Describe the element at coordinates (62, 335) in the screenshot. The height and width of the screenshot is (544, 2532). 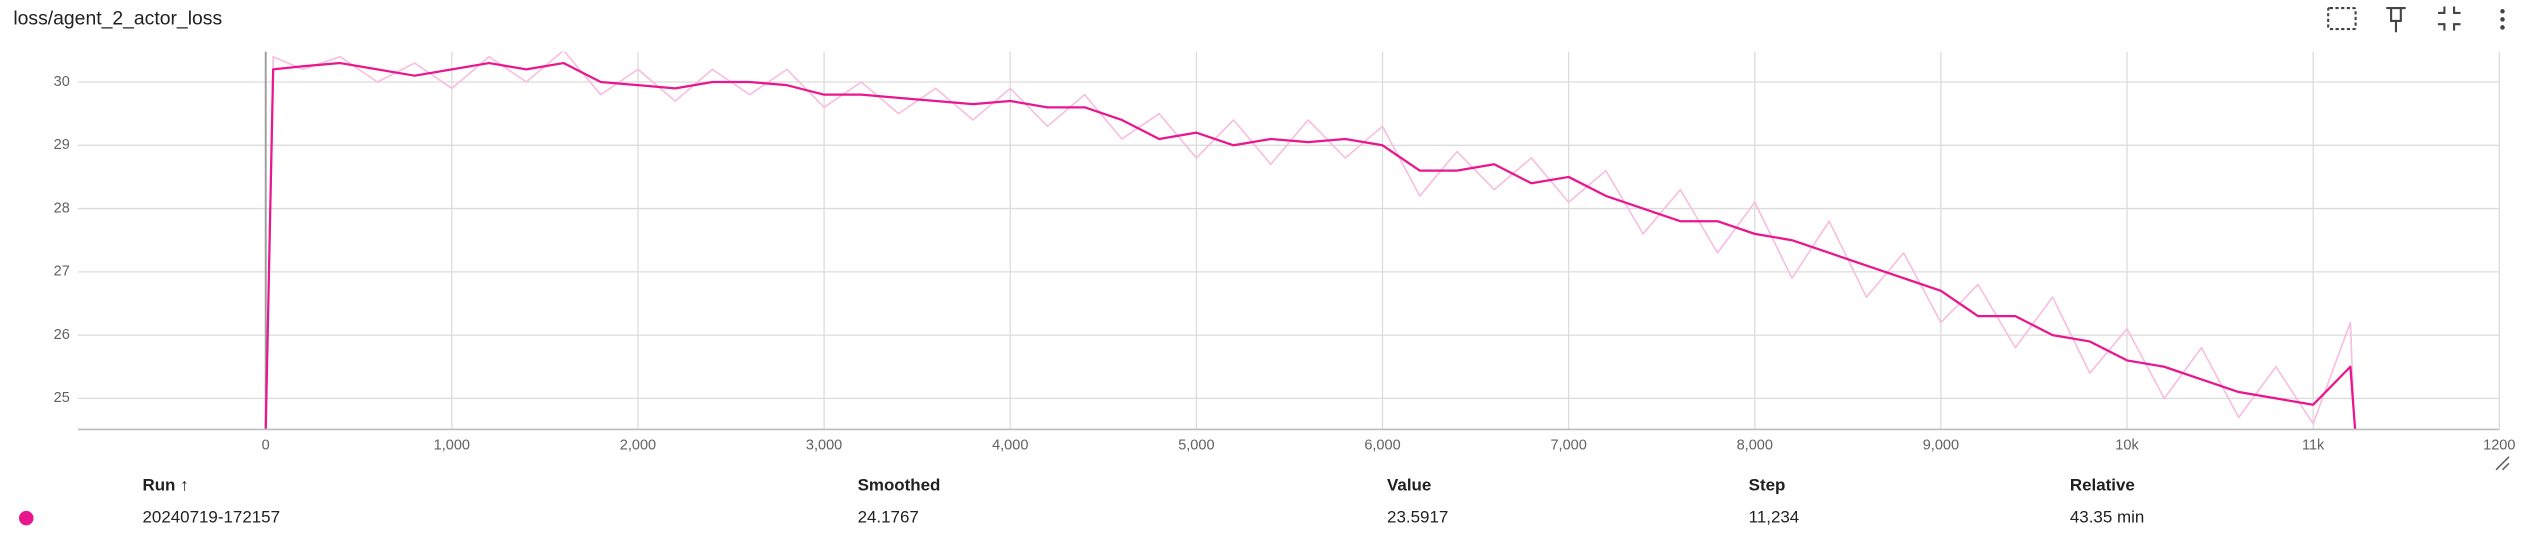
I see `y-tick-label: 26` at that location.